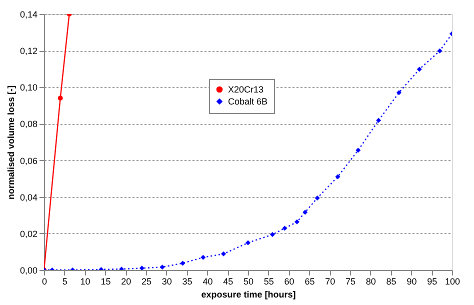  What do you see at coordinates (248, 295) in the screenshot?
I see `x-axis-title: exposure time [hours]` at bounding box center [248, 295].